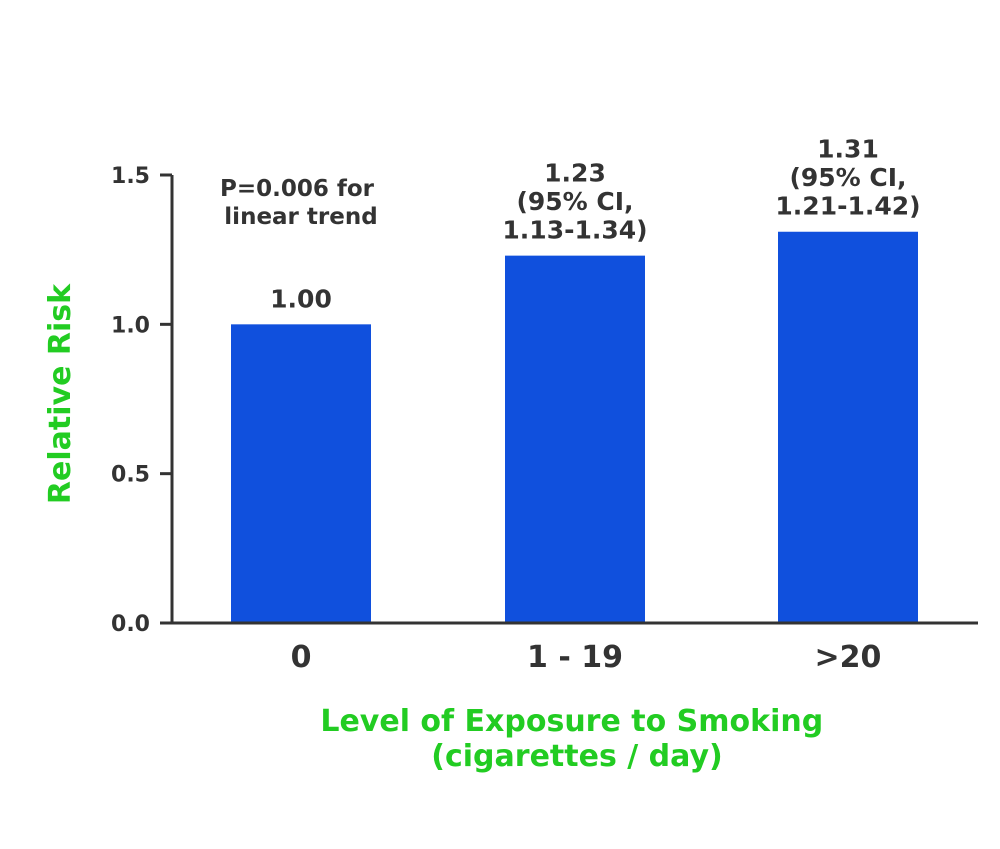 This screenshot has width=1000, height=849. I want to click on data-label: 1.21-1.42), so click(847, 206).